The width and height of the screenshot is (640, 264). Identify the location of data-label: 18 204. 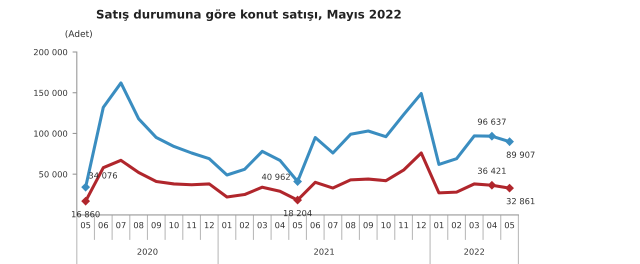
(298, 213).